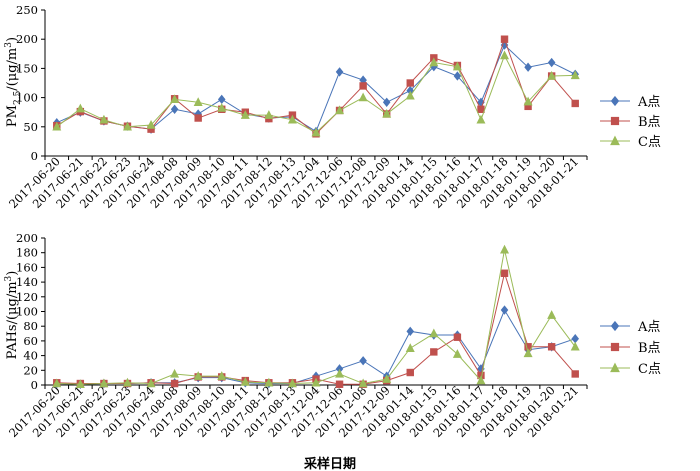 The image size is (700, 471). Describe the element at coordinates (30, 127) in the screenshot. I see `y-tick-label: 50` at that location.